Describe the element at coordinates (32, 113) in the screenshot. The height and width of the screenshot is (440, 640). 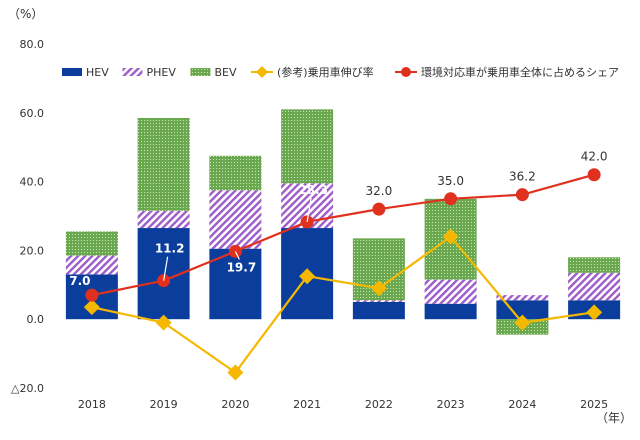
I see `y-tick-label: 60.0` at that location.